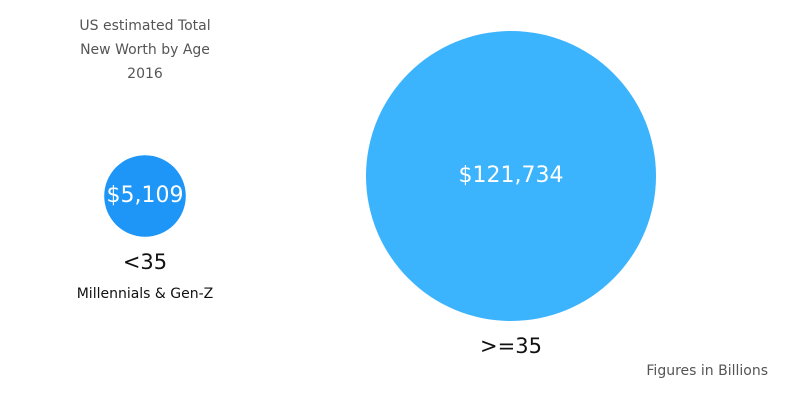 The image size is (792, 400). What do you see at coordinates (145, 294) in the screenshot?
I see `category-note: Millennials & Gen-Z` at bounding box center [145, 294].